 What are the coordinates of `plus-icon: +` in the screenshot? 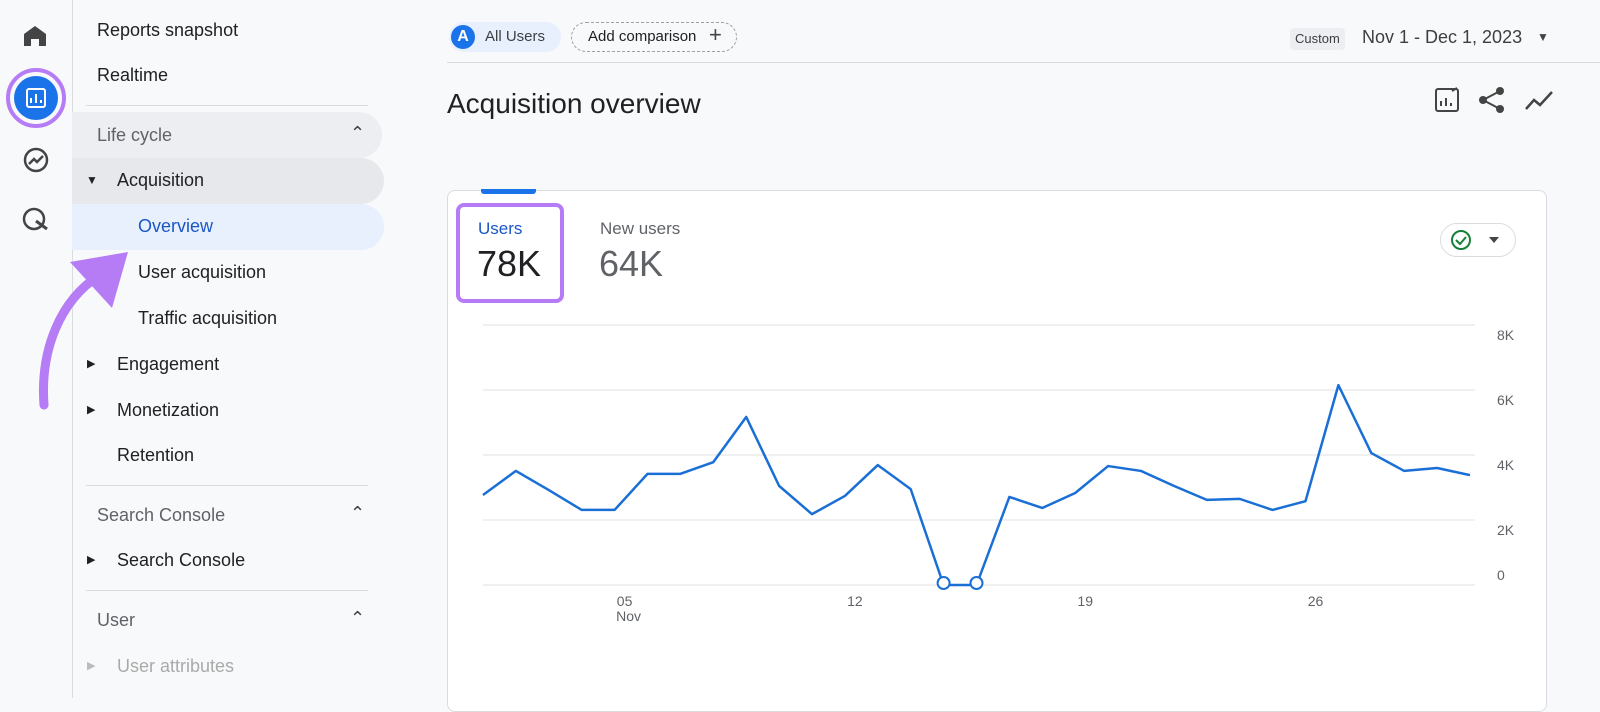 It's located at (715, 34).